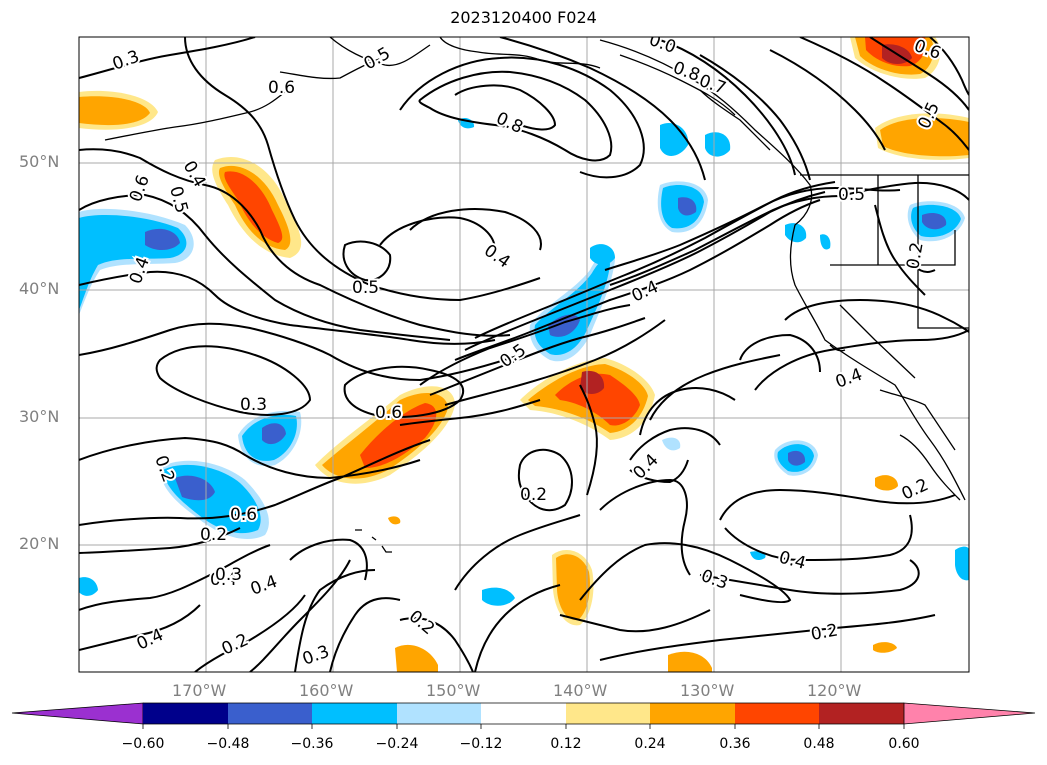 The width and height of the screenshot is (1047, 765). Describe the element at coordinates (650, 744) in the screenshot. I see `colorbar-tick-label: 0.24` at that location.